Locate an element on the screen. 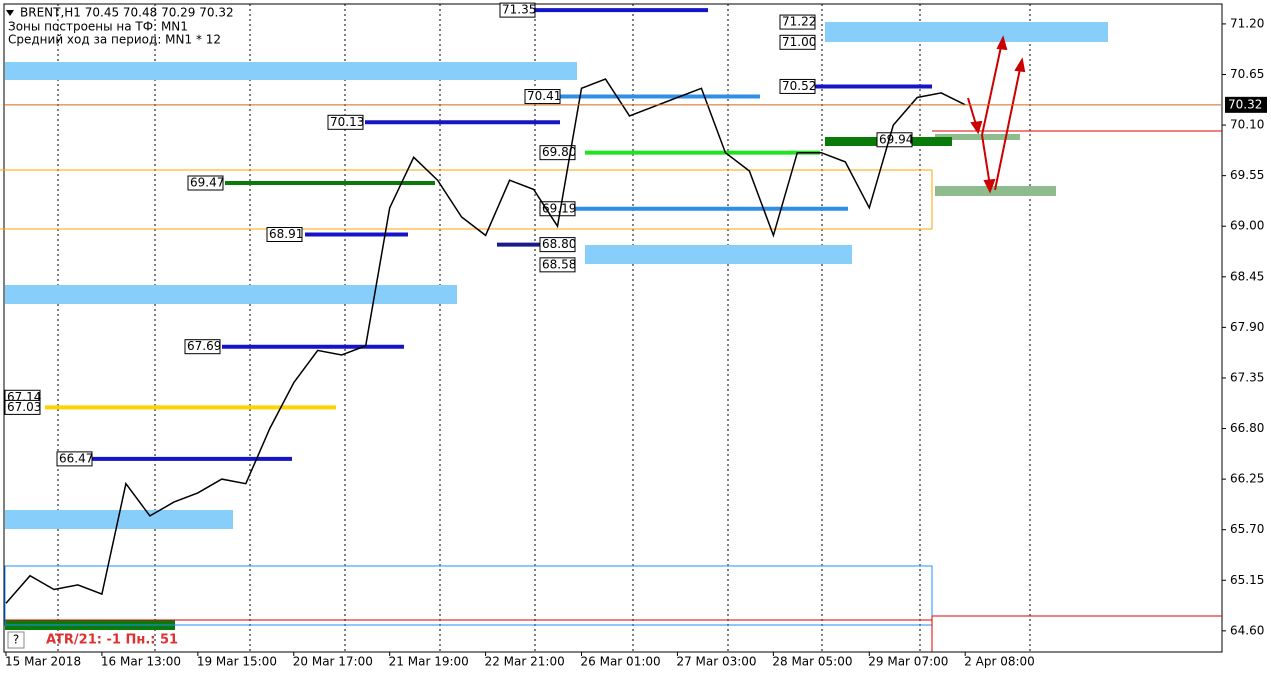 This screenshot has height=676, width=1271. x-tick-label: 2 Apr 08:00 is located at coordinates (999, 662).